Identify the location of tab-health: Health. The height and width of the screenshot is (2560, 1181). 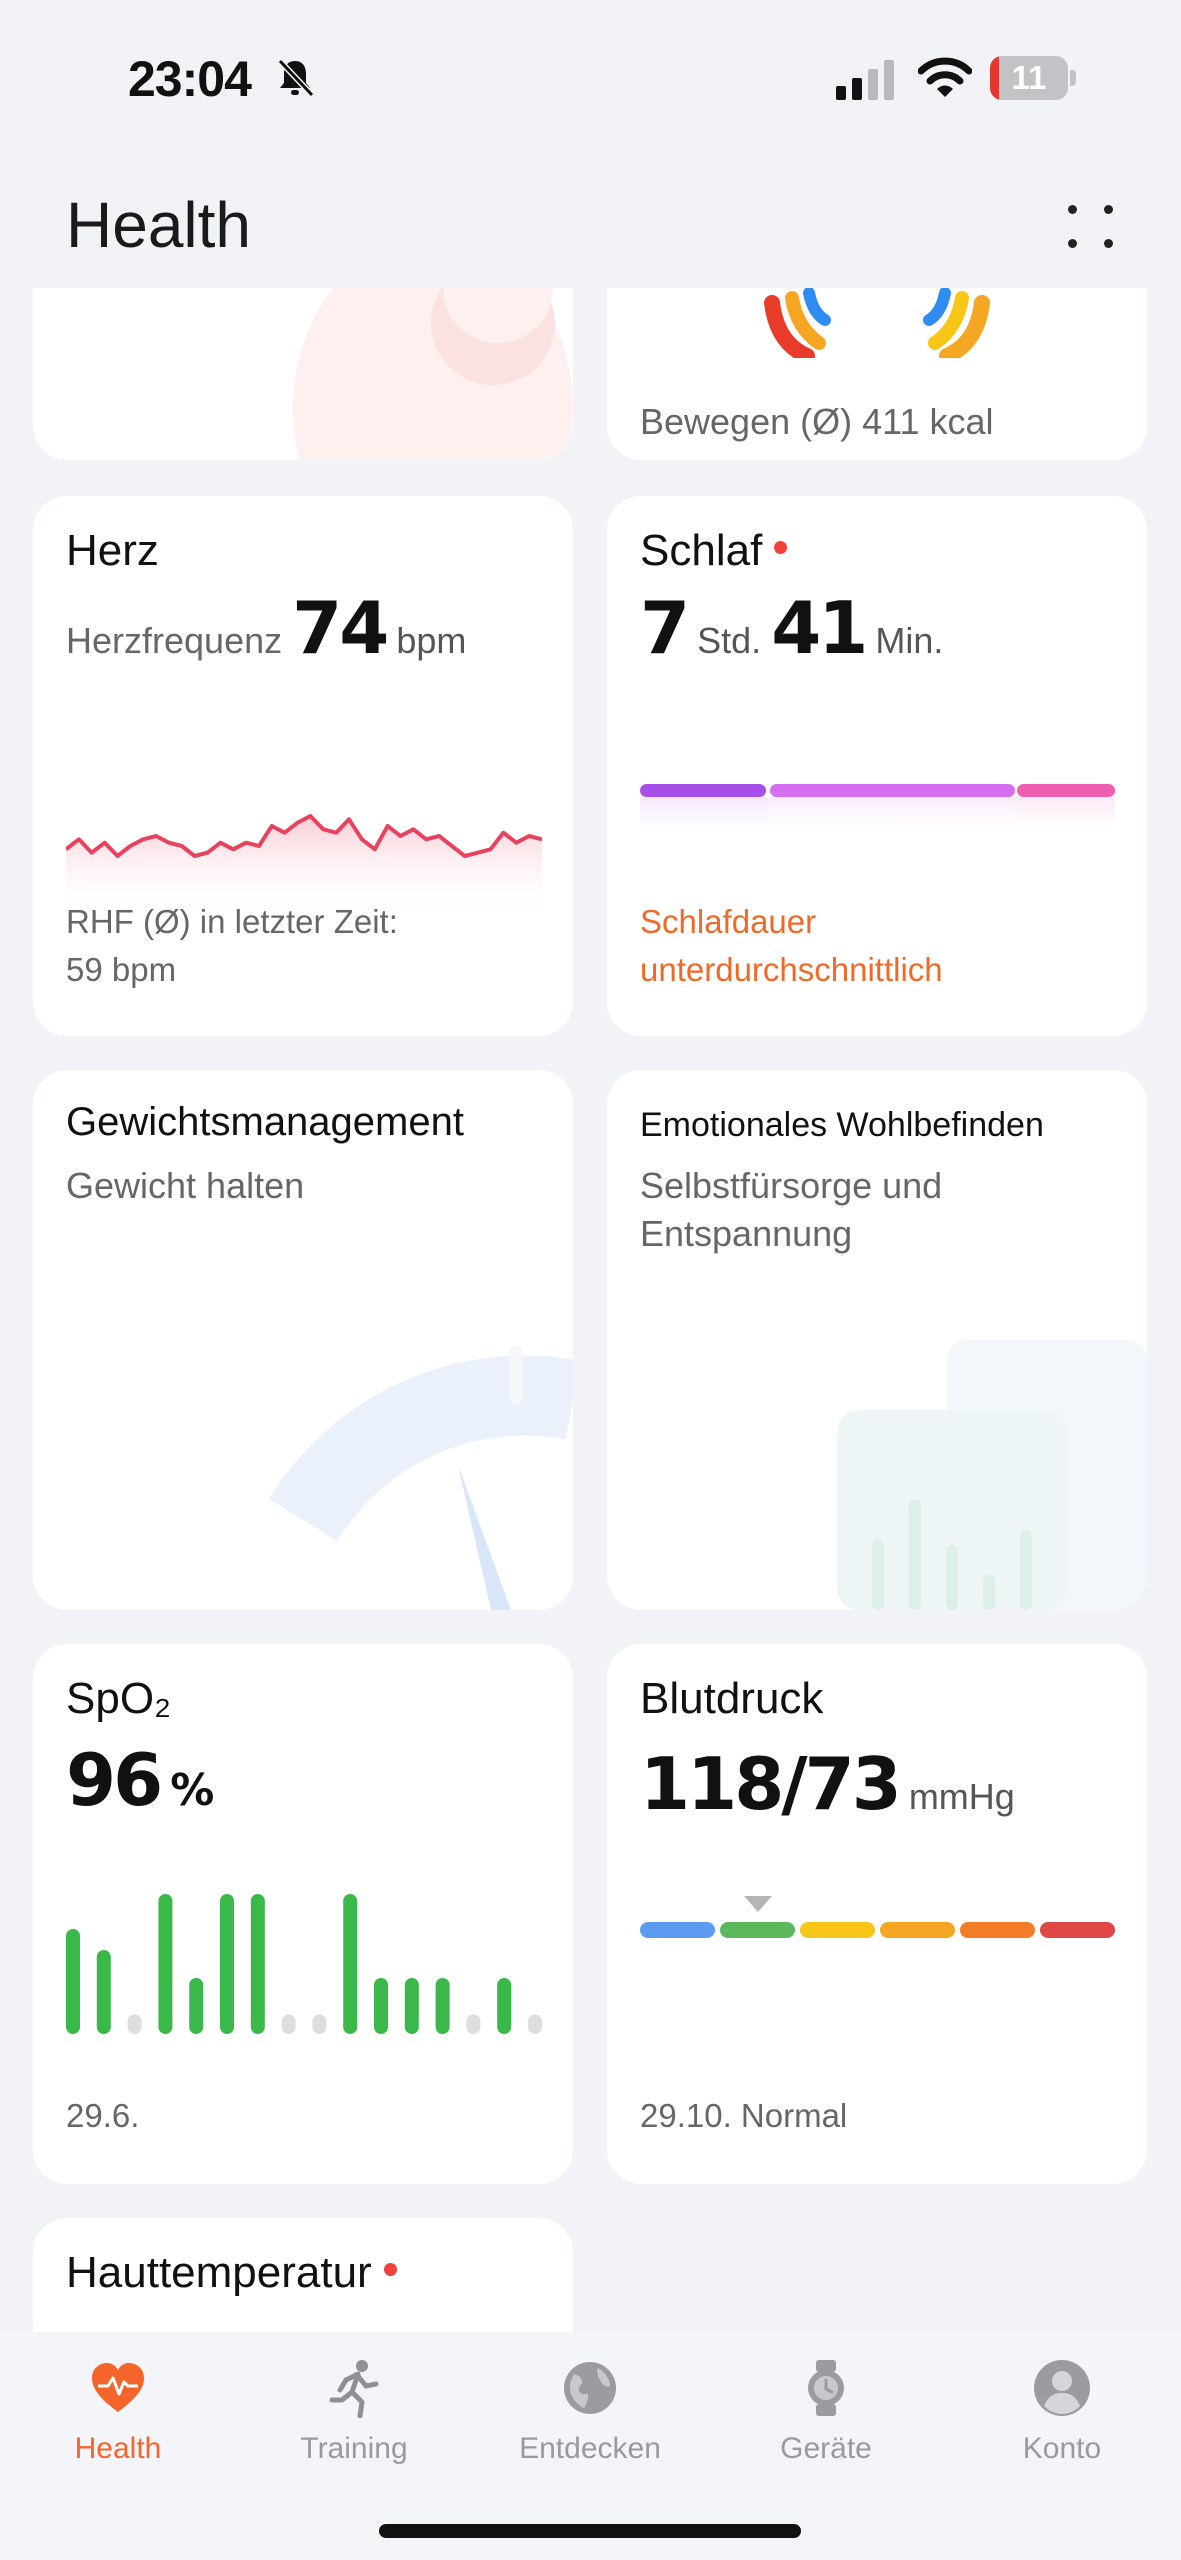
(118, 2423).